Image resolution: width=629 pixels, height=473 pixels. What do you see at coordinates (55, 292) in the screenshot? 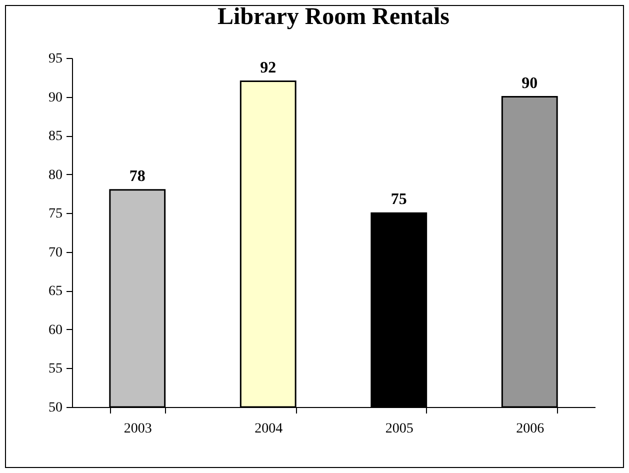
I see `y-tick-label: 65` at bounding box center [55, 292].